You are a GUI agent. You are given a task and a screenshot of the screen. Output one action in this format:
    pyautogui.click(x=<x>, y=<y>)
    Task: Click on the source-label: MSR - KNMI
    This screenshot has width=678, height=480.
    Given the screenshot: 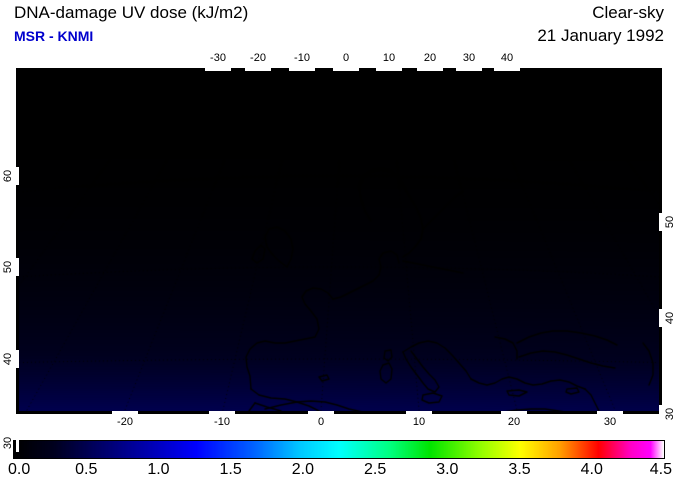 What is the action you would take?
    pyautogui.click(x=54, y=36)
    